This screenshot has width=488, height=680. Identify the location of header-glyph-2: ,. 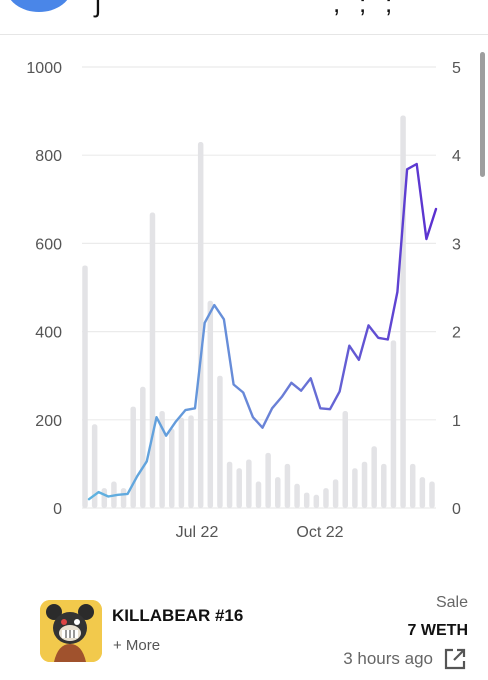
(339, 9).